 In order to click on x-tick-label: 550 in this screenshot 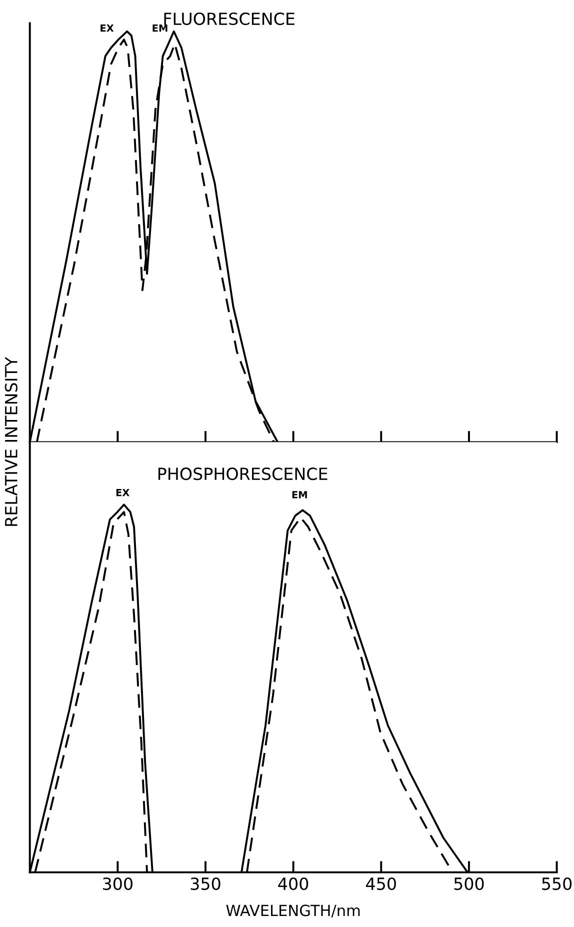, I will do `click(557, 883)`.